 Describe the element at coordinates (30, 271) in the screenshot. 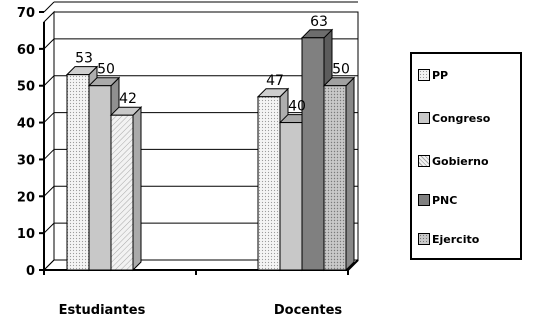

I see `y-tick-label: 0` at that location.